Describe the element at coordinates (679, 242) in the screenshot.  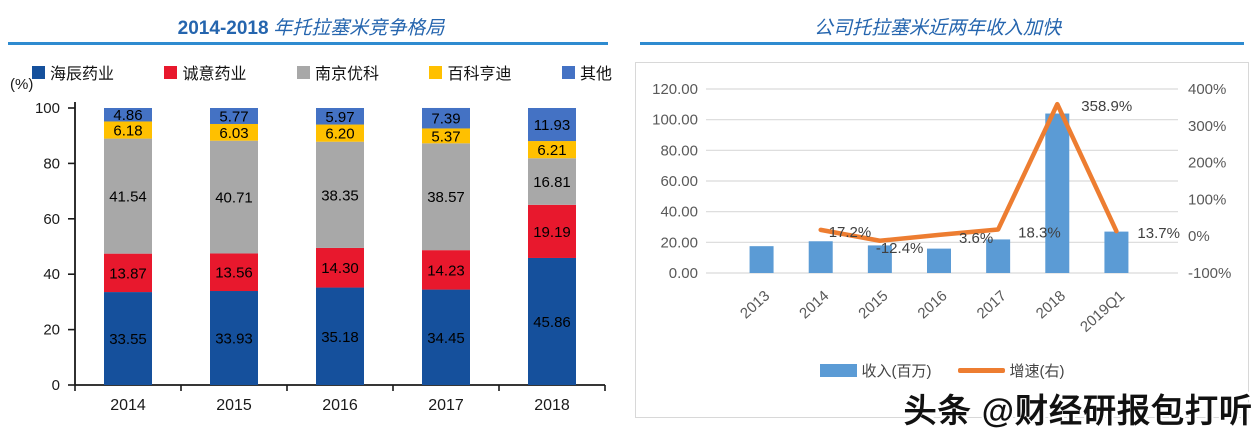
I see `left-axis-tick-label: 20.00` at that location.